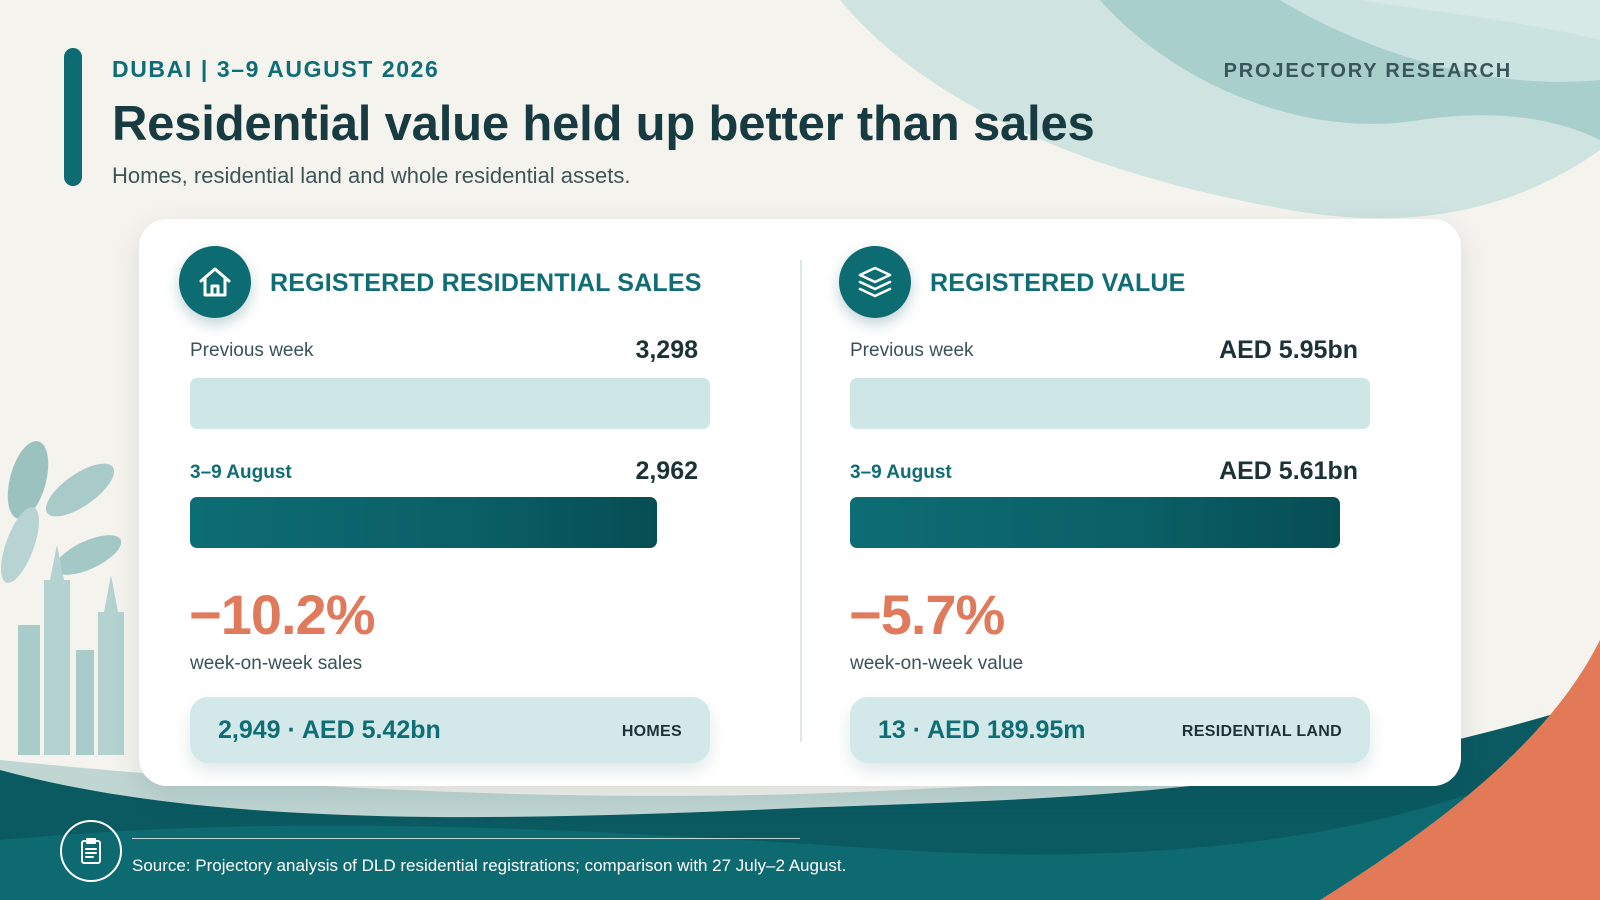 Image resolution: width=1600 pixels, height=900 pixels. What do you see at coordinates (1288, 471) in the screenshot?
I see `current-week-value: AED 5.61bn` at bounding box center [1288, 471].